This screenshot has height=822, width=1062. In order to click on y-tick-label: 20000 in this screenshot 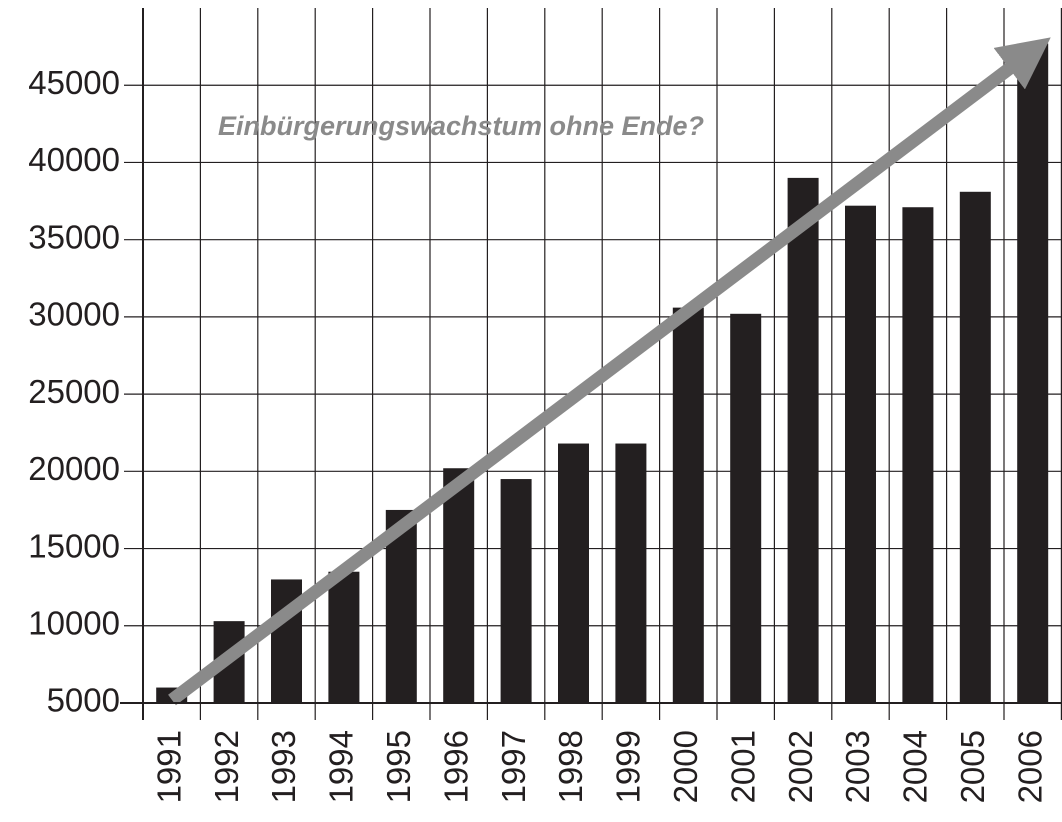, I will do `click(74, 468)`.